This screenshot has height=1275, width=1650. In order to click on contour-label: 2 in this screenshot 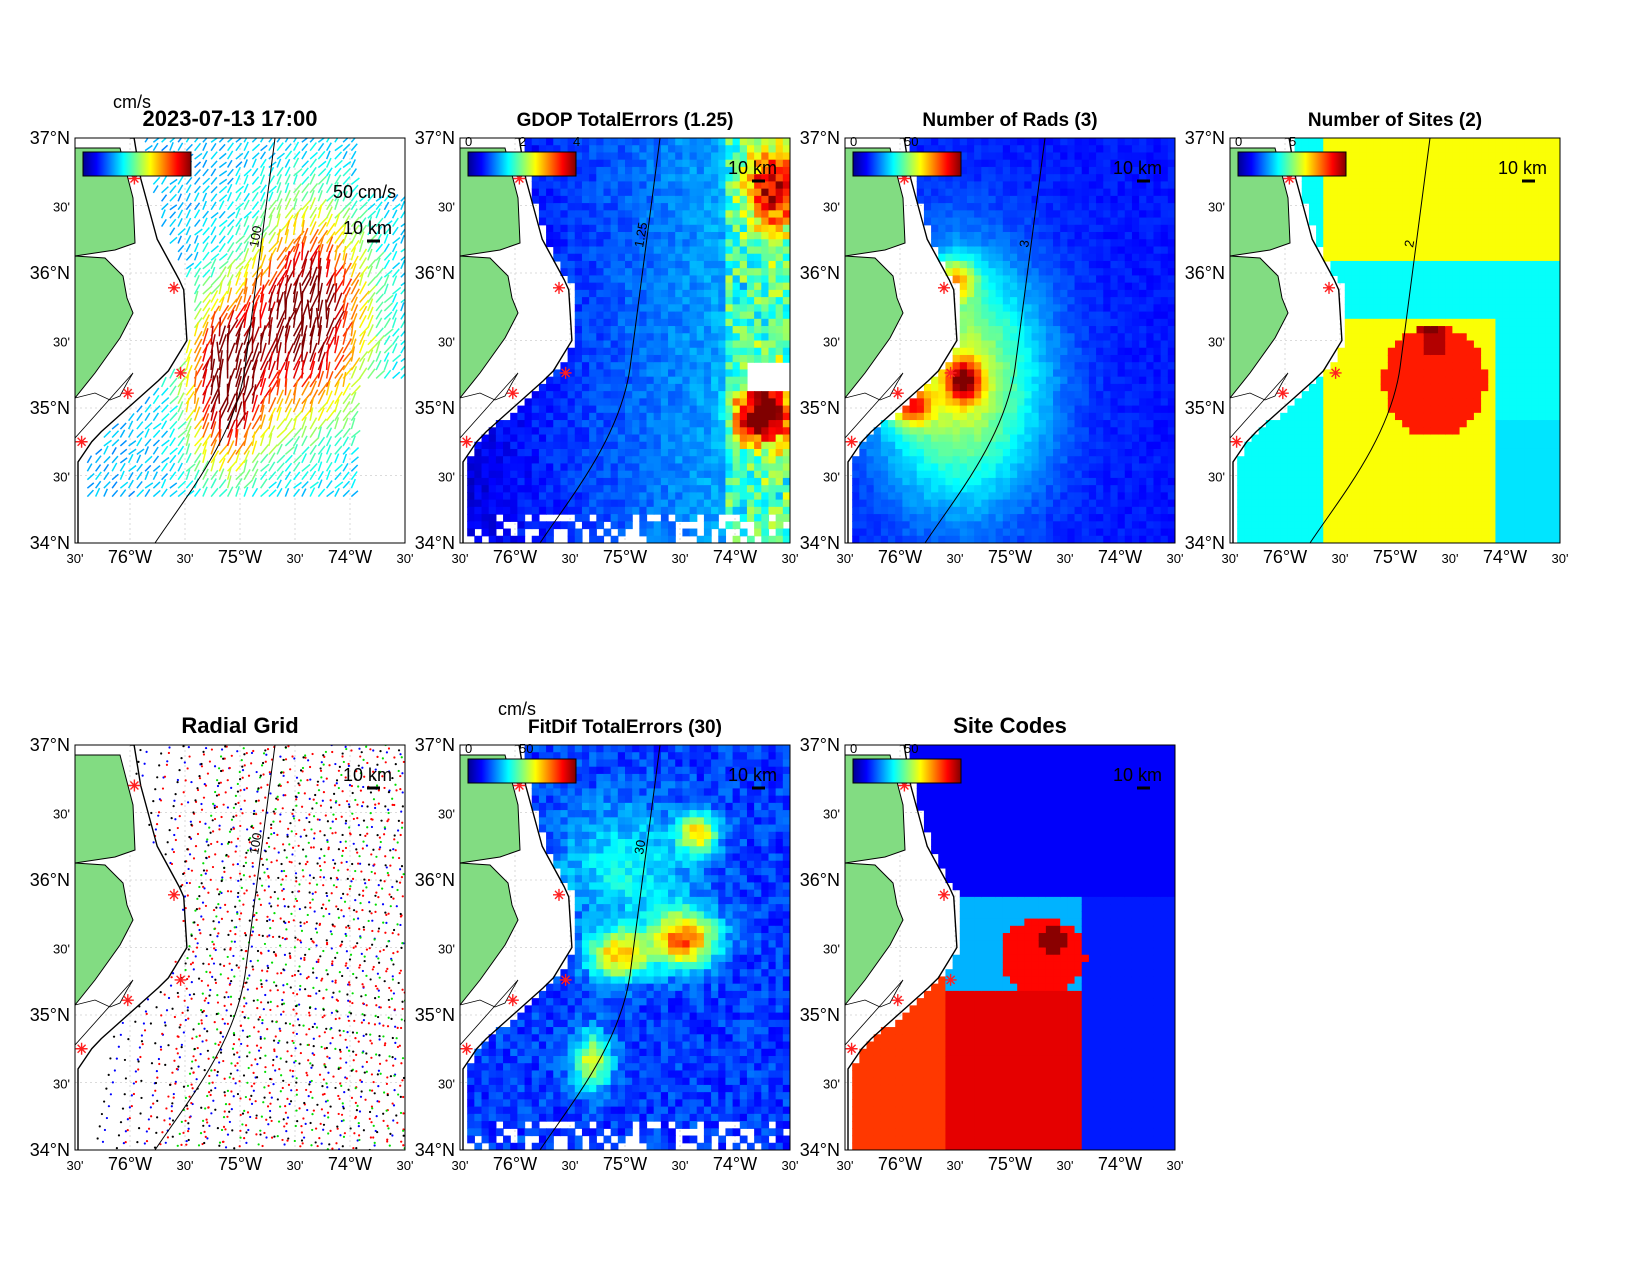, I will do `click(1409, 244)`.